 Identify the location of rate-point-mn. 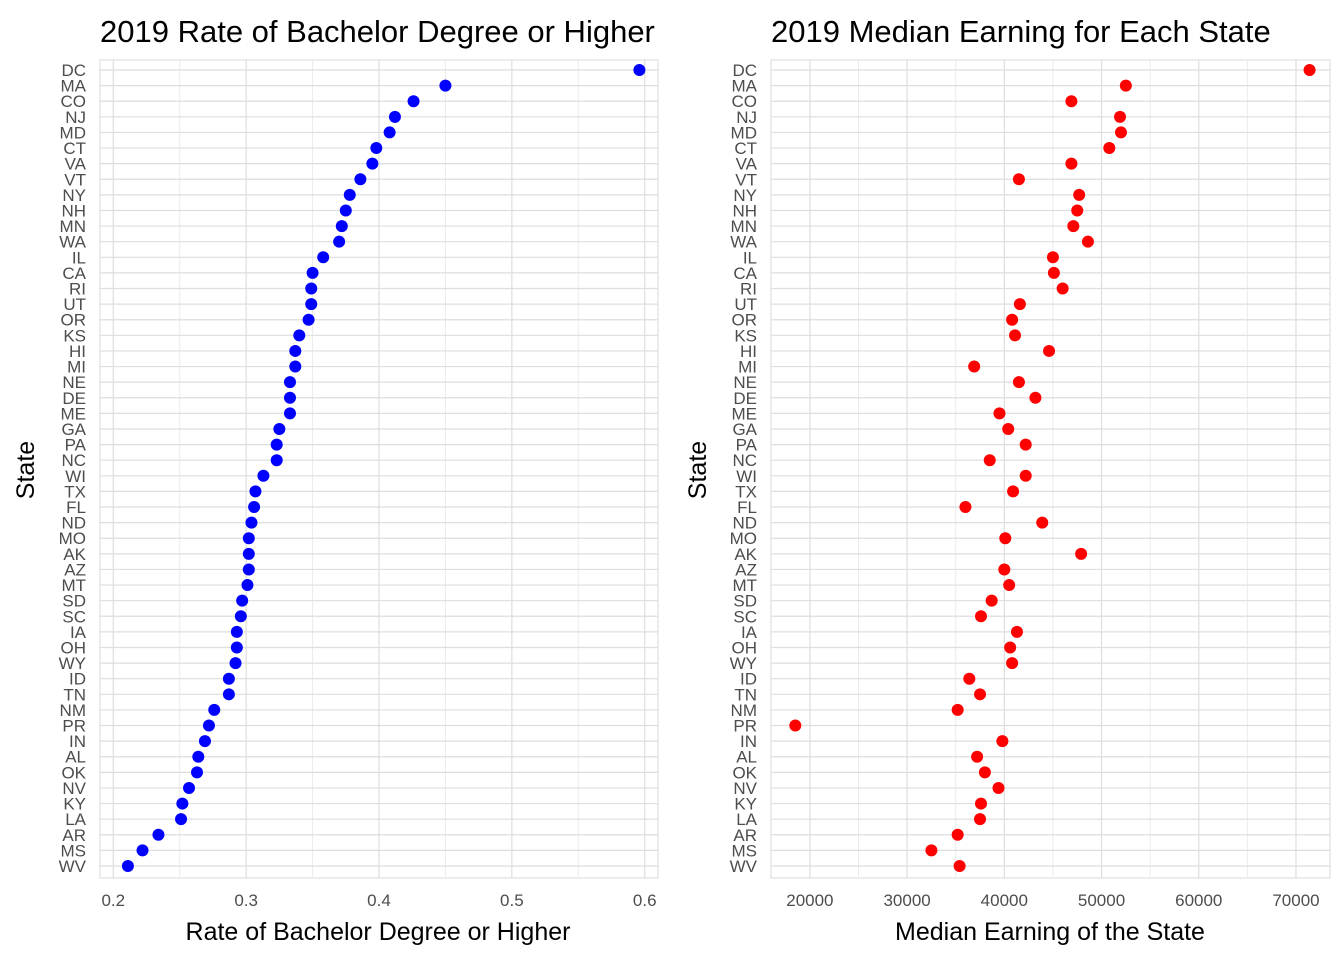
(341, 226).